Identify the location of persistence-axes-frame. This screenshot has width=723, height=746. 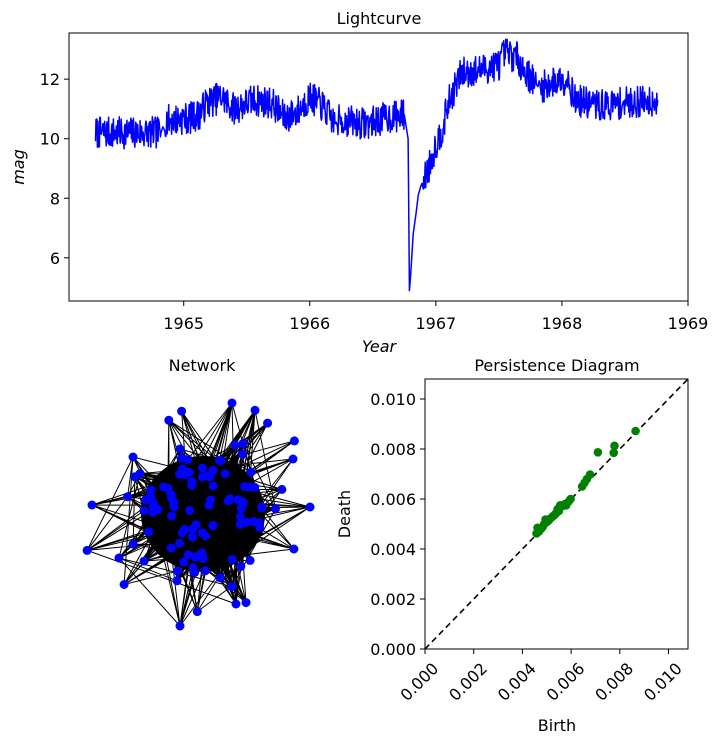
(556, 514).